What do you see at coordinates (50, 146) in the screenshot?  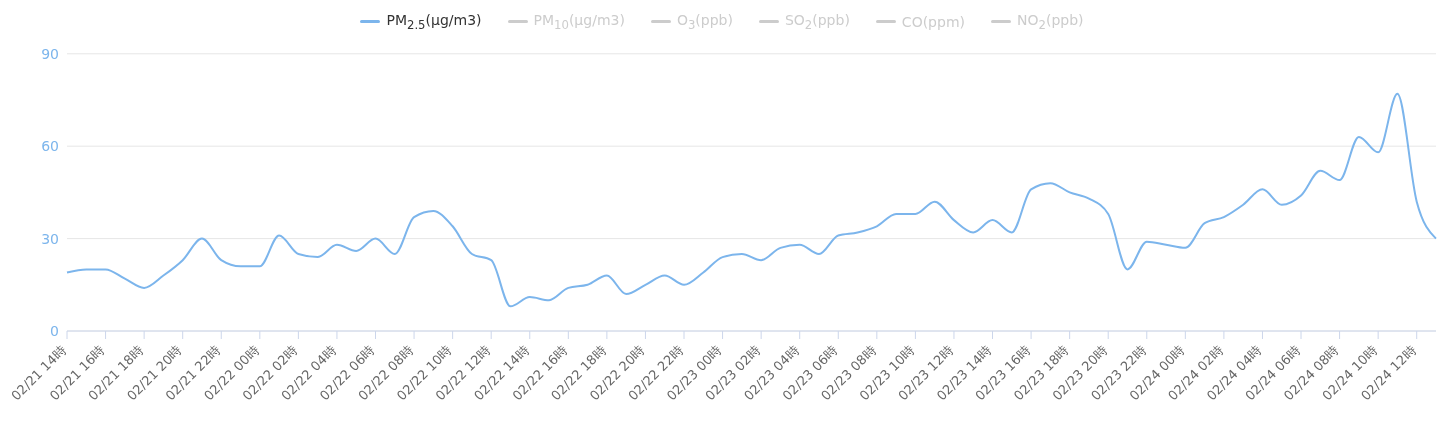 I see `y-tick-label: 60` at bounding box center [50, 146].